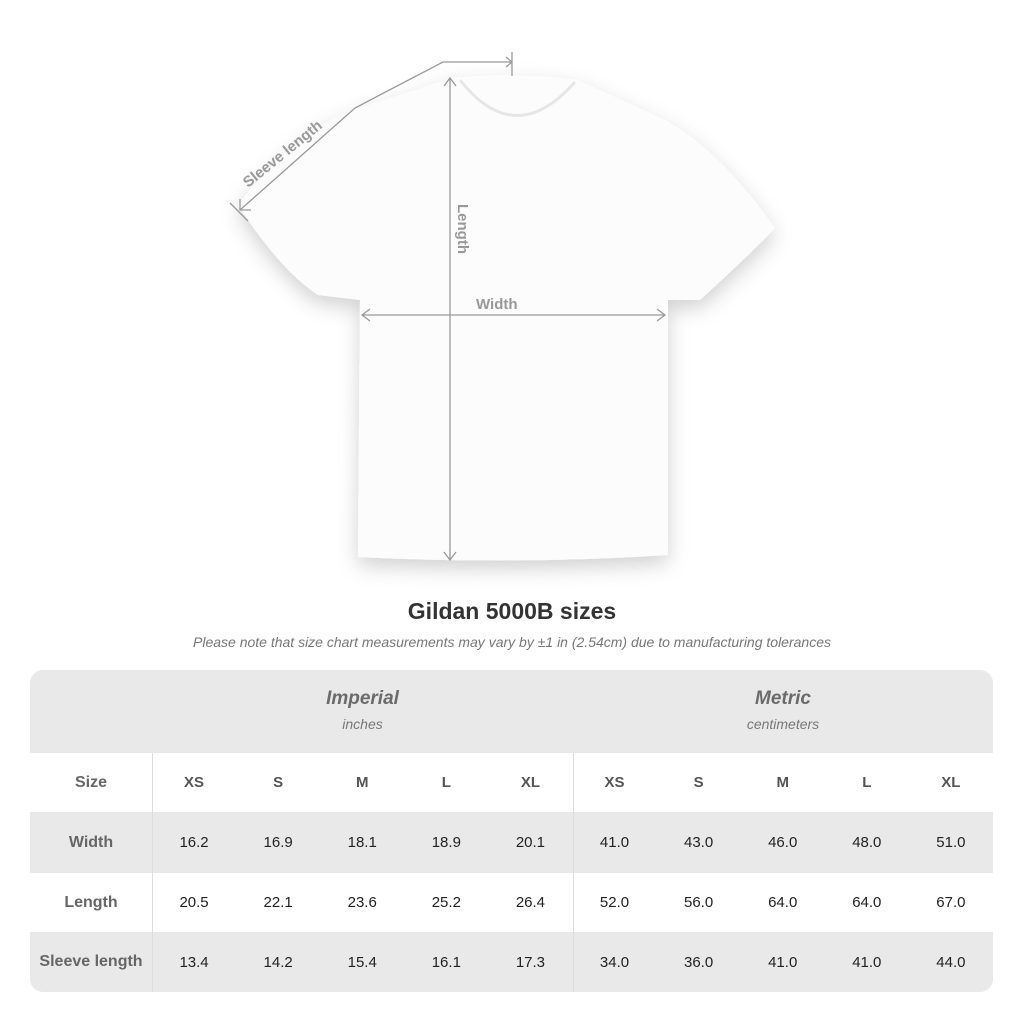 The image size is (1024, 1024). Describe the element at coordinates (91, 961) in the screenshot. I see `row-label: Sleeve length` at that location.